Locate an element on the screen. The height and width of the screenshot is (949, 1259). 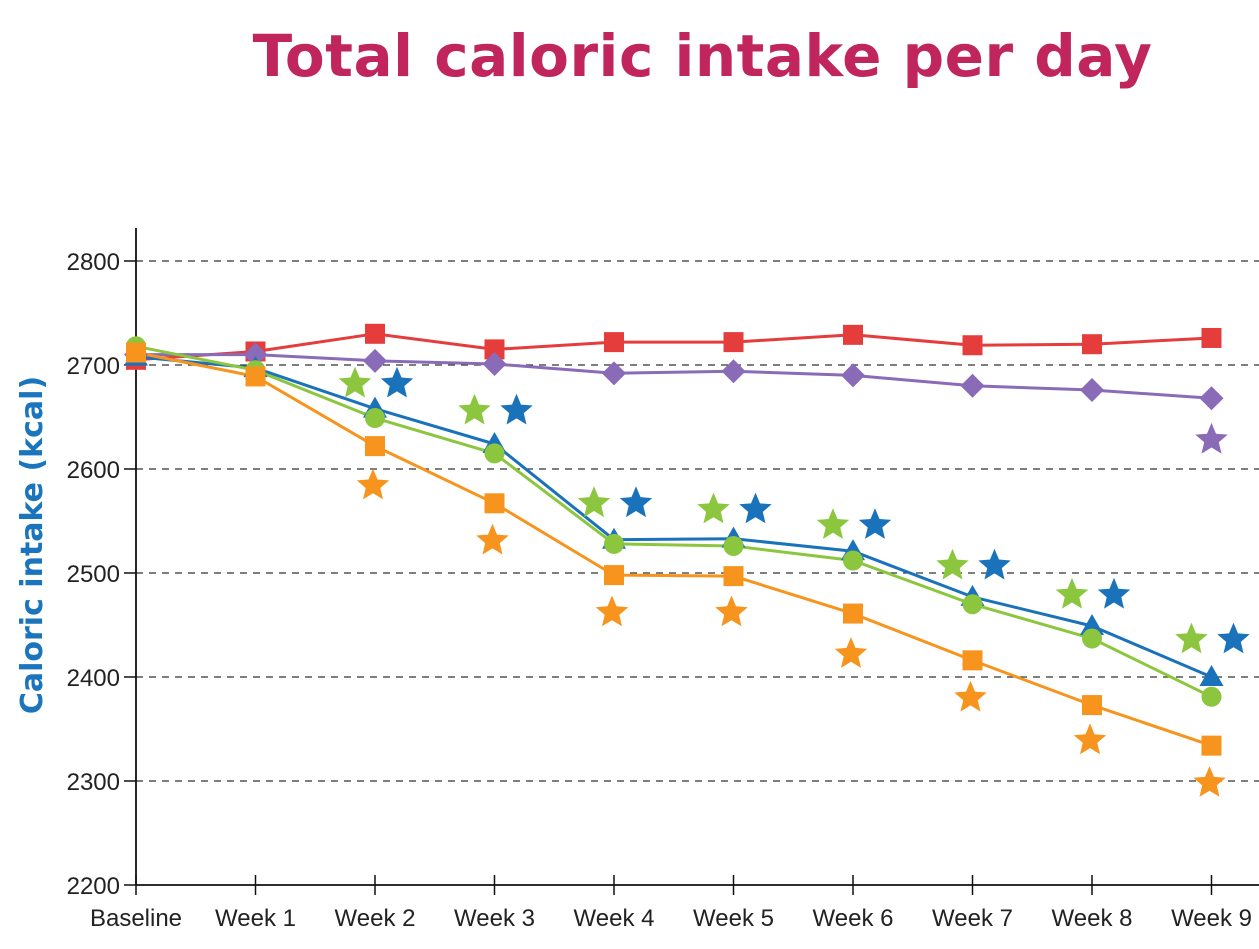
y-tick-label: 2200 is located at coordinates (93, 886).